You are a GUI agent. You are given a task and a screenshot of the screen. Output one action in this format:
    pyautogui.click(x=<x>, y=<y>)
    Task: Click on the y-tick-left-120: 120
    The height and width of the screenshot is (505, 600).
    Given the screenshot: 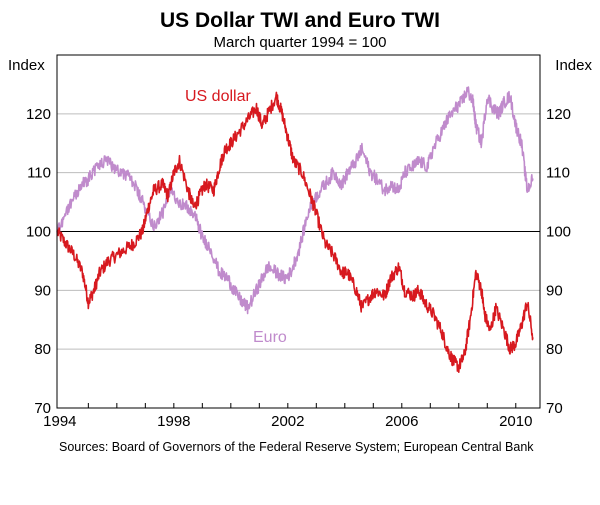 What is the action you would take?
    pyautogui.click(x=38, y=114)
    